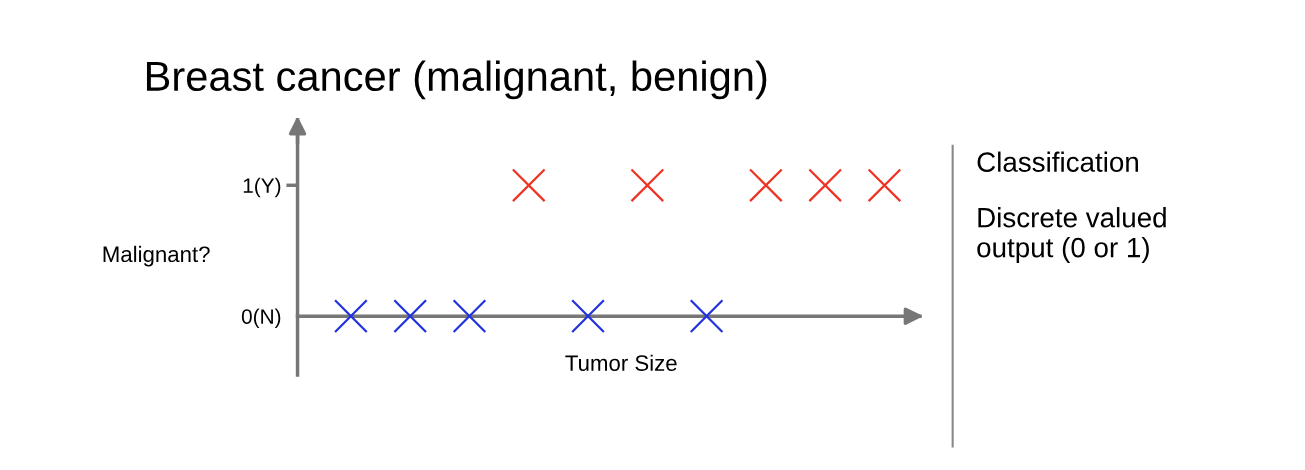  Describe the element at coordinates (261, 318) in the screenshot. I see `y-tick-label: 0(N)` at that location.